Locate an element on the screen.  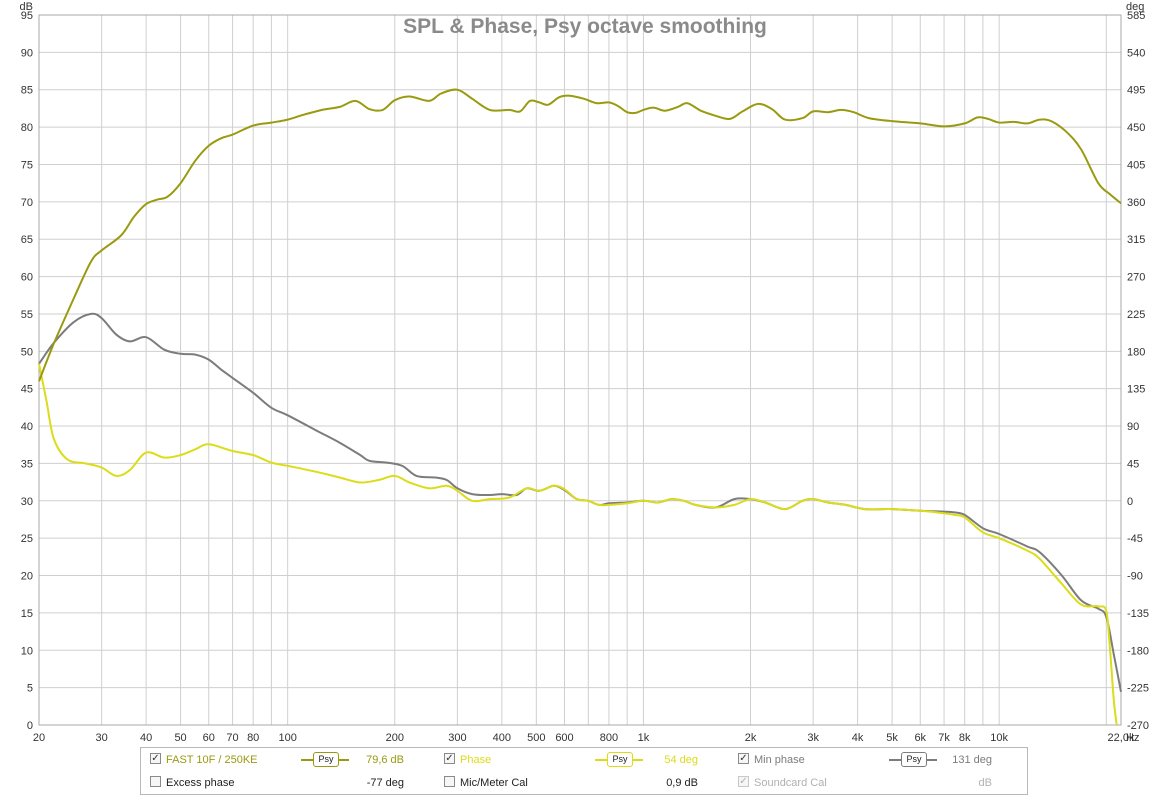
x-axis-tick-label: 400 is located at coordinates (502, 738).